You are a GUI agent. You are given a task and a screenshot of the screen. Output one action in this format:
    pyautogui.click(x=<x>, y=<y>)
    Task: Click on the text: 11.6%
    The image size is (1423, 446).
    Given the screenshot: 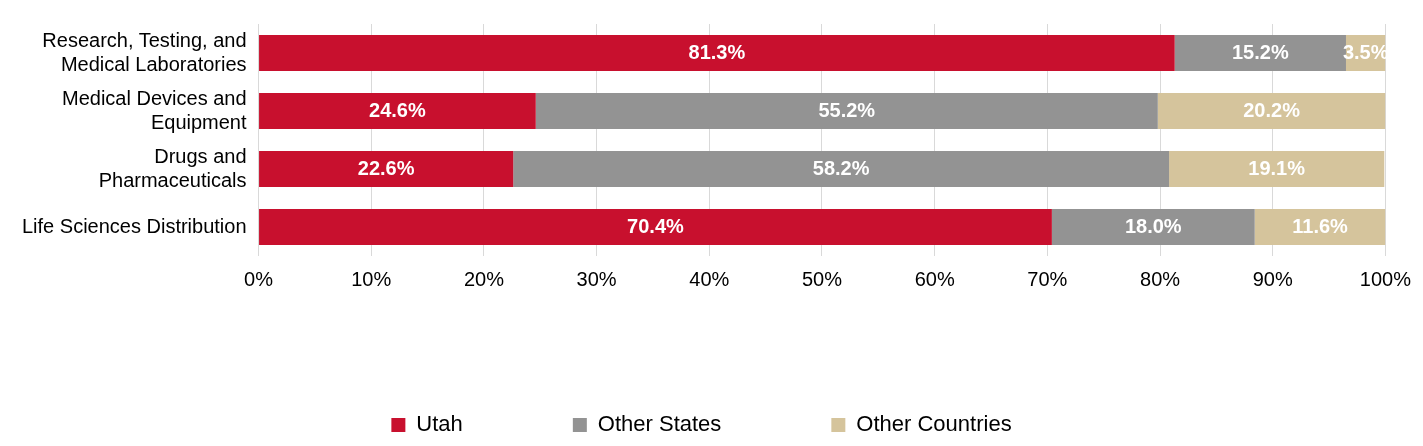 What is the action you would take?
    pyautogui.click(x=1320, y=225)
    